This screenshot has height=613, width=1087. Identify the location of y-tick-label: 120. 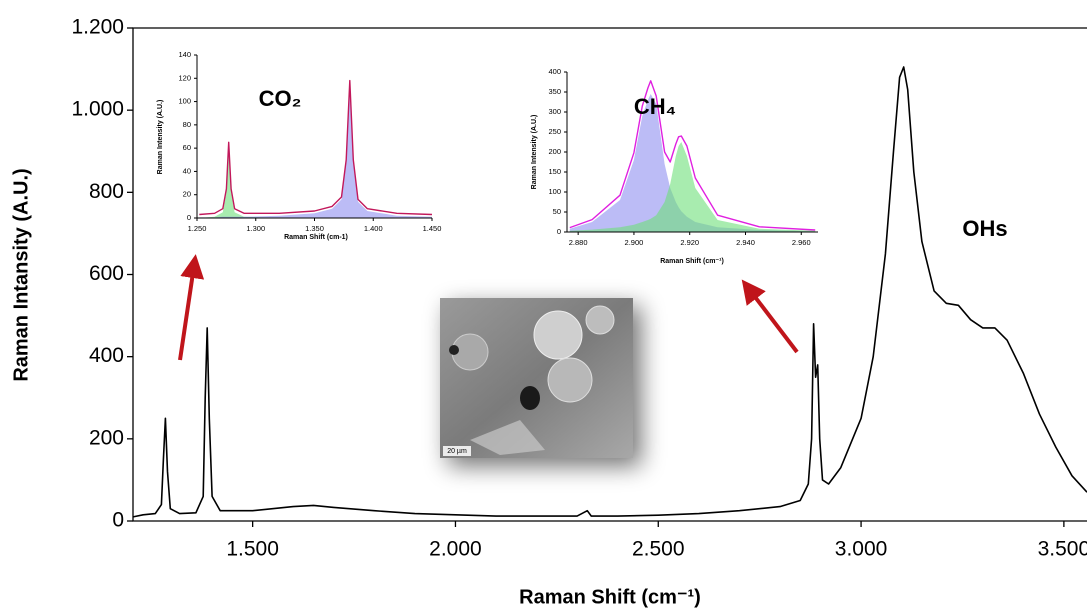
(184, 77).